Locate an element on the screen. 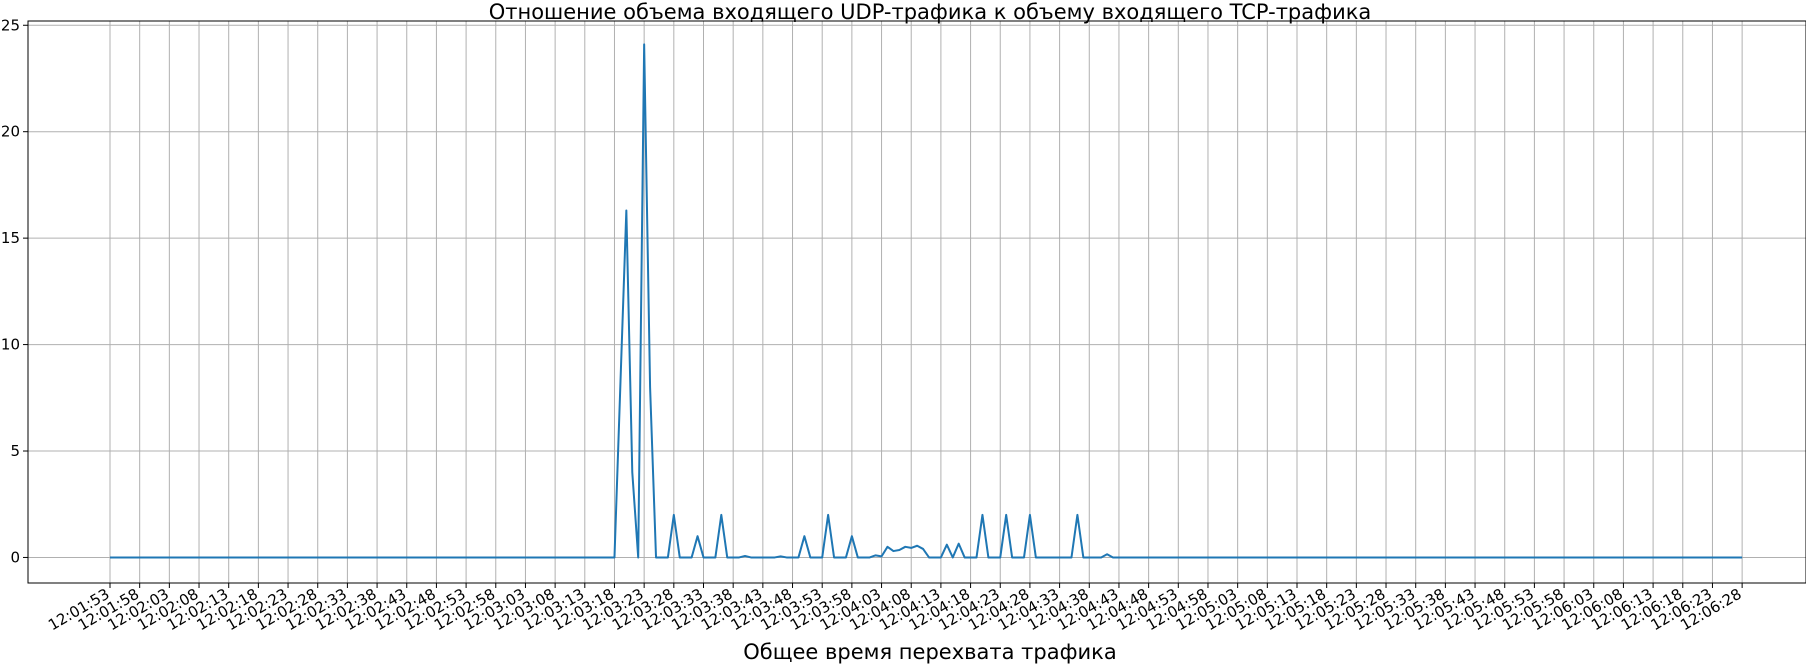 This screenshot has width=1806, height=665. y-tick-label: 10 is located at coordinates (10, 345).